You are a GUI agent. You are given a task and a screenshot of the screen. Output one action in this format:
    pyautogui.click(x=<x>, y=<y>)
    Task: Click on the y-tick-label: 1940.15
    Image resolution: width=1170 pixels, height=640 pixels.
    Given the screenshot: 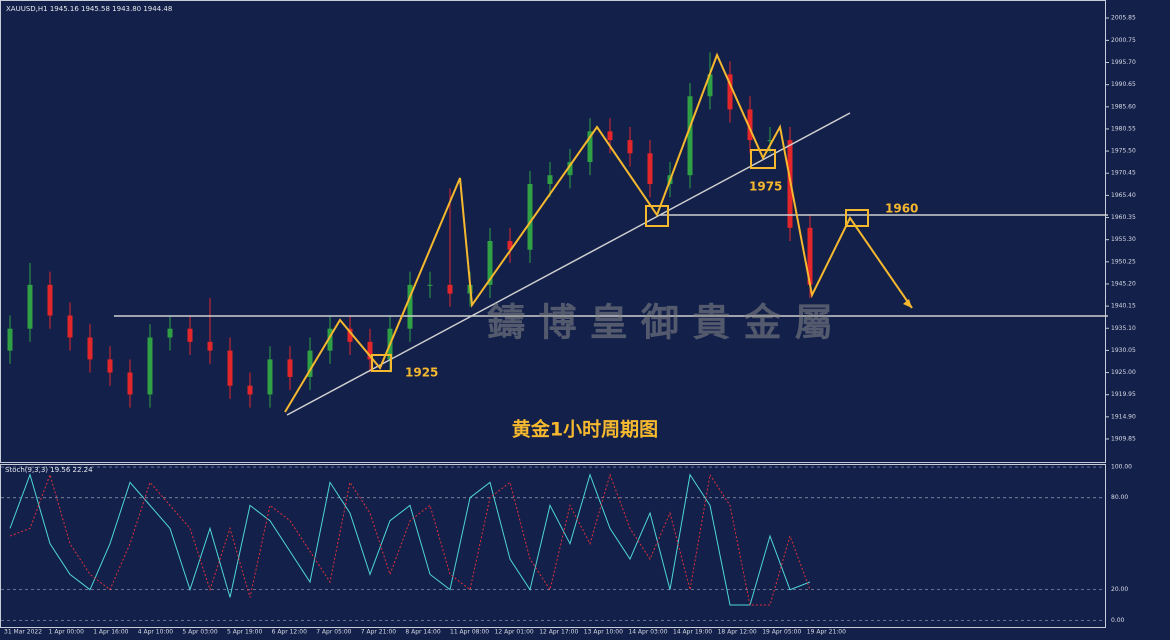 What is the action you would take?
    pyautogui.click(x=1123, y=306)
    